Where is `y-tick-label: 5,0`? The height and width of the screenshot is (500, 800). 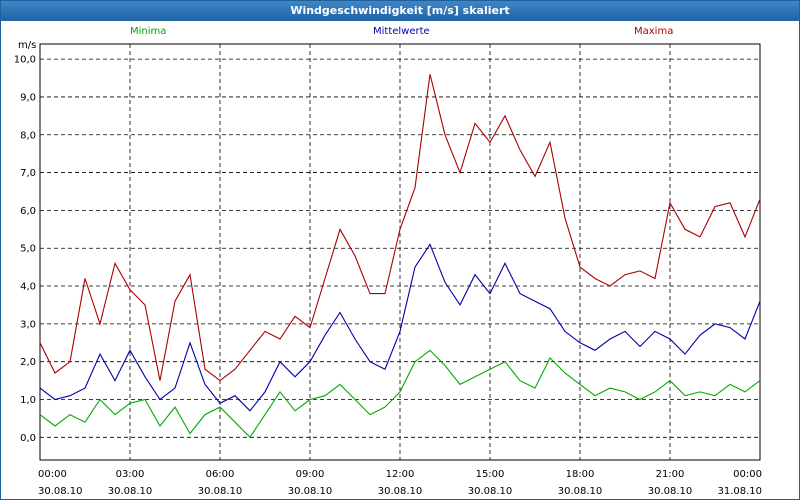 y-tick-label: 5,0 is located at coordinates (28, 249).